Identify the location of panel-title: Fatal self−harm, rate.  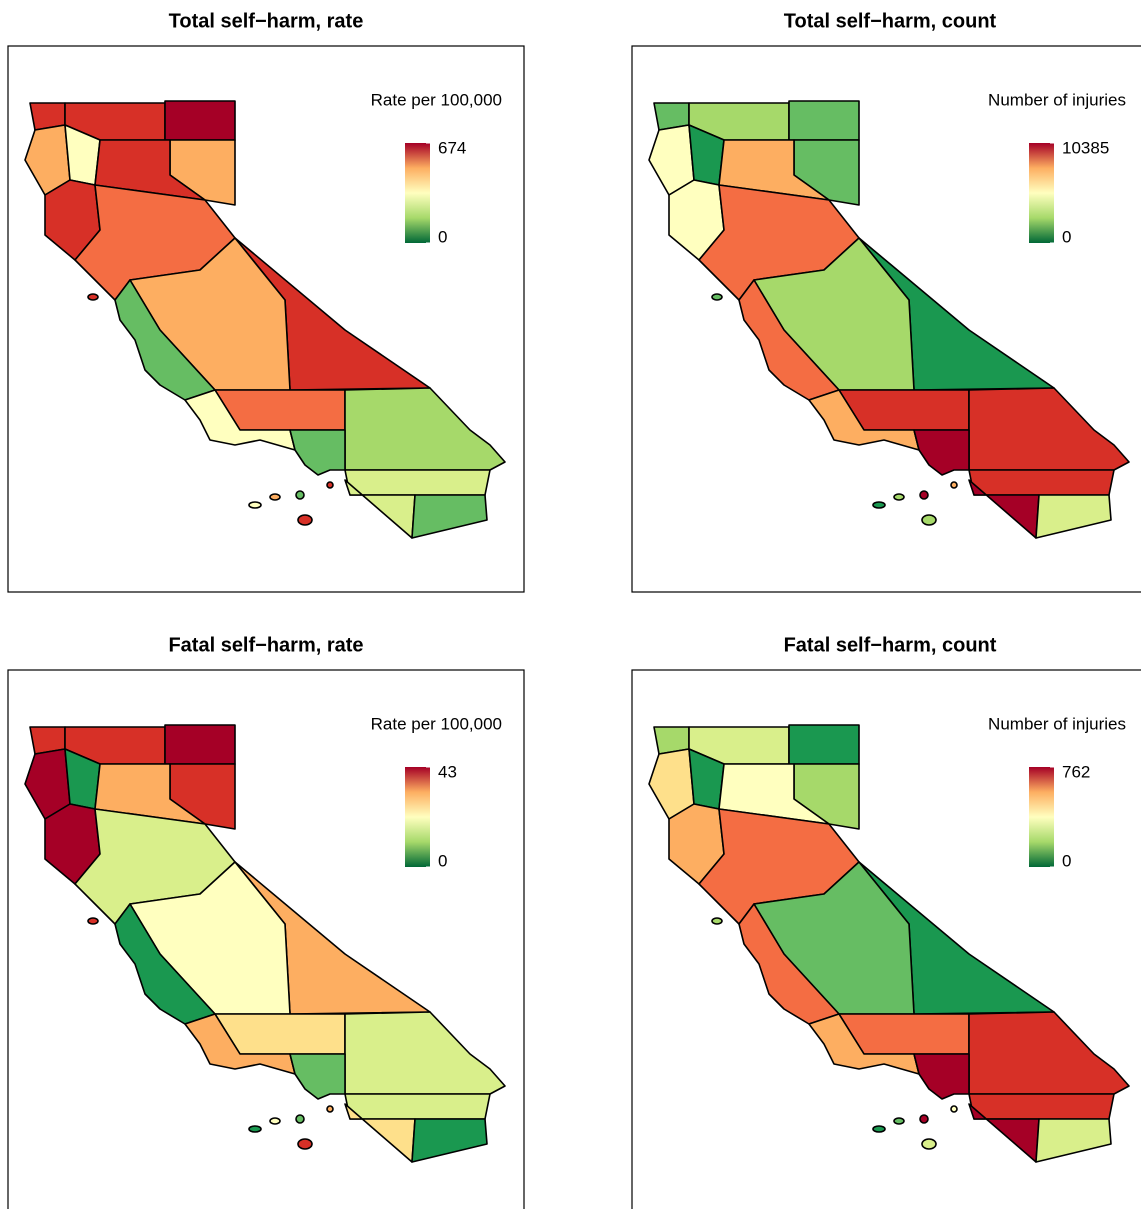
(265, 645).